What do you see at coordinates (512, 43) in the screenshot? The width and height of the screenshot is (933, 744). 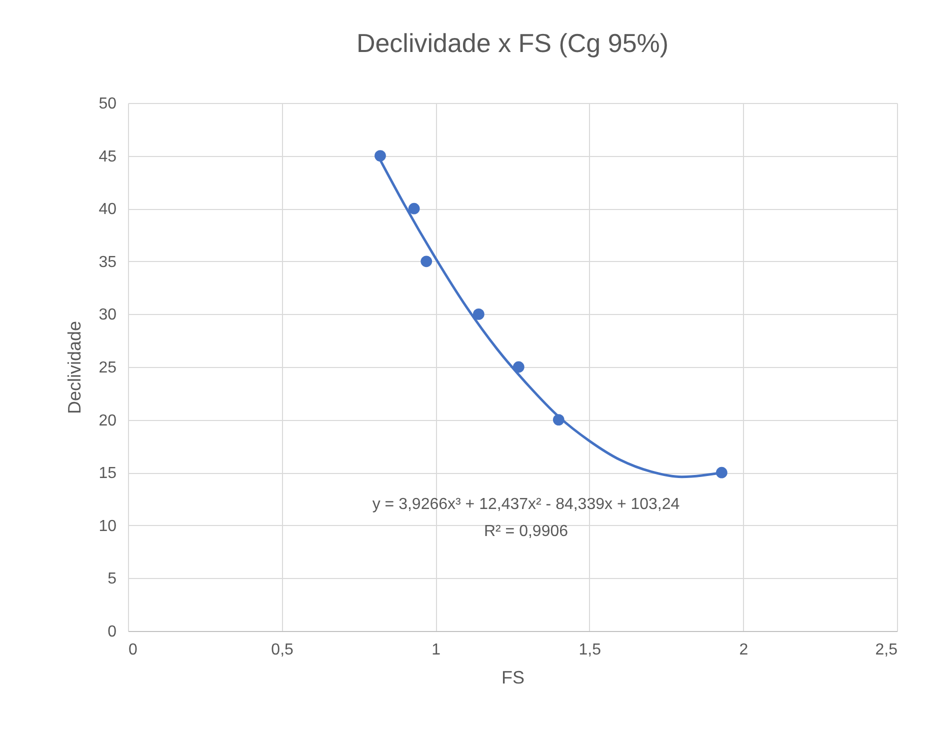 I see `chart-title: Declividade x FS (Cg 95%)` at bounding box center [512, 43].